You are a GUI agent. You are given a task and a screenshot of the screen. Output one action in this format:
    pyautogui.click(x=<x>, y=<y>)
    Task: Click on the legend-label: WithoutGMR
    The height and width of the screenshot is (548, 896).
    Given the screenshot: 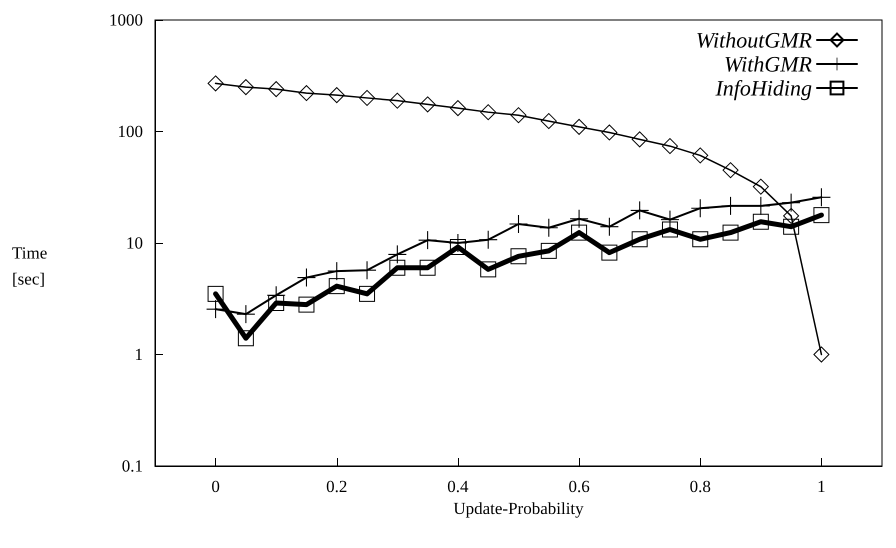 What is the action you would take?
    pyautogui.click(x=754, y=40)
    